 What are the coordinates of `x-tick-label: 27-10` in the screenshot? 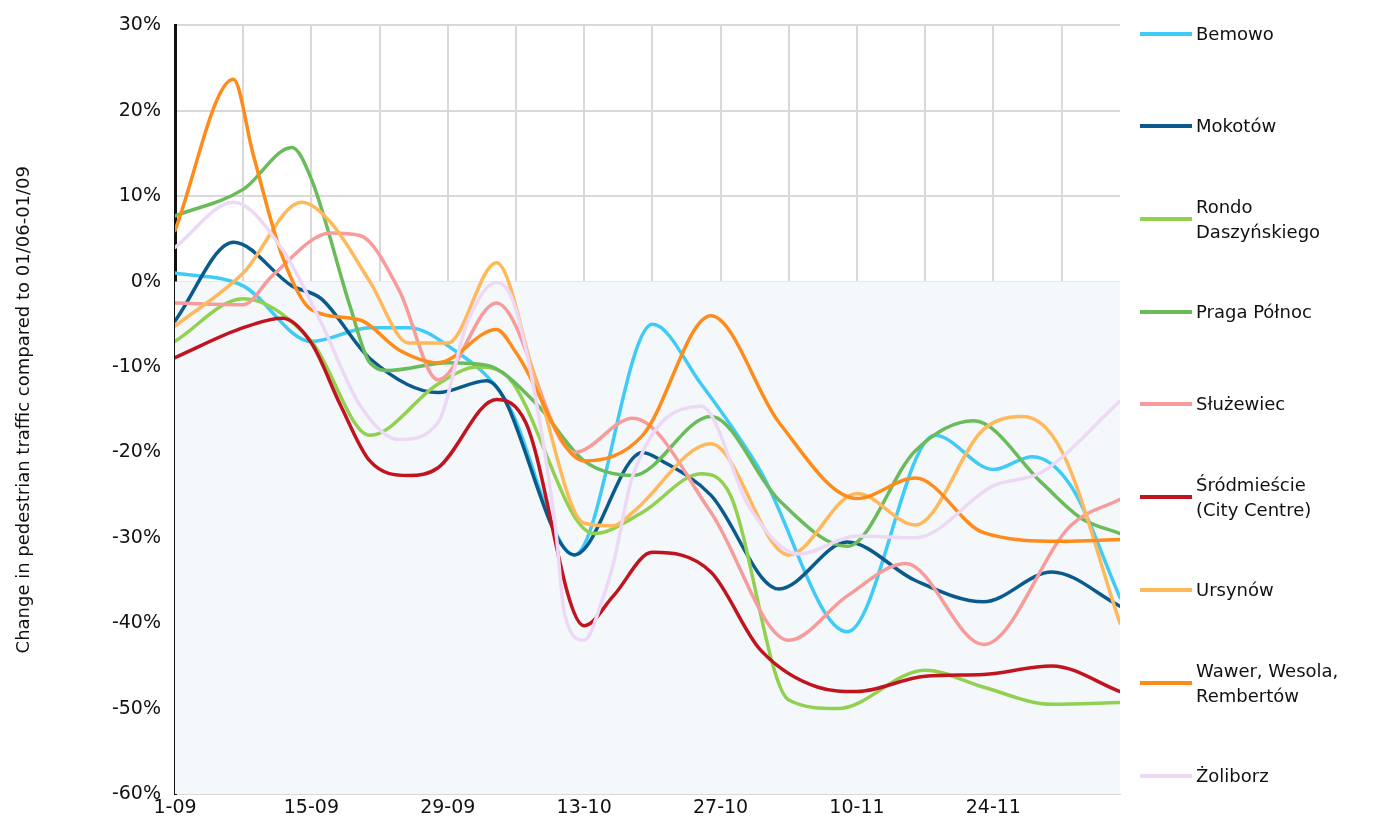 It's located at (720, 806).